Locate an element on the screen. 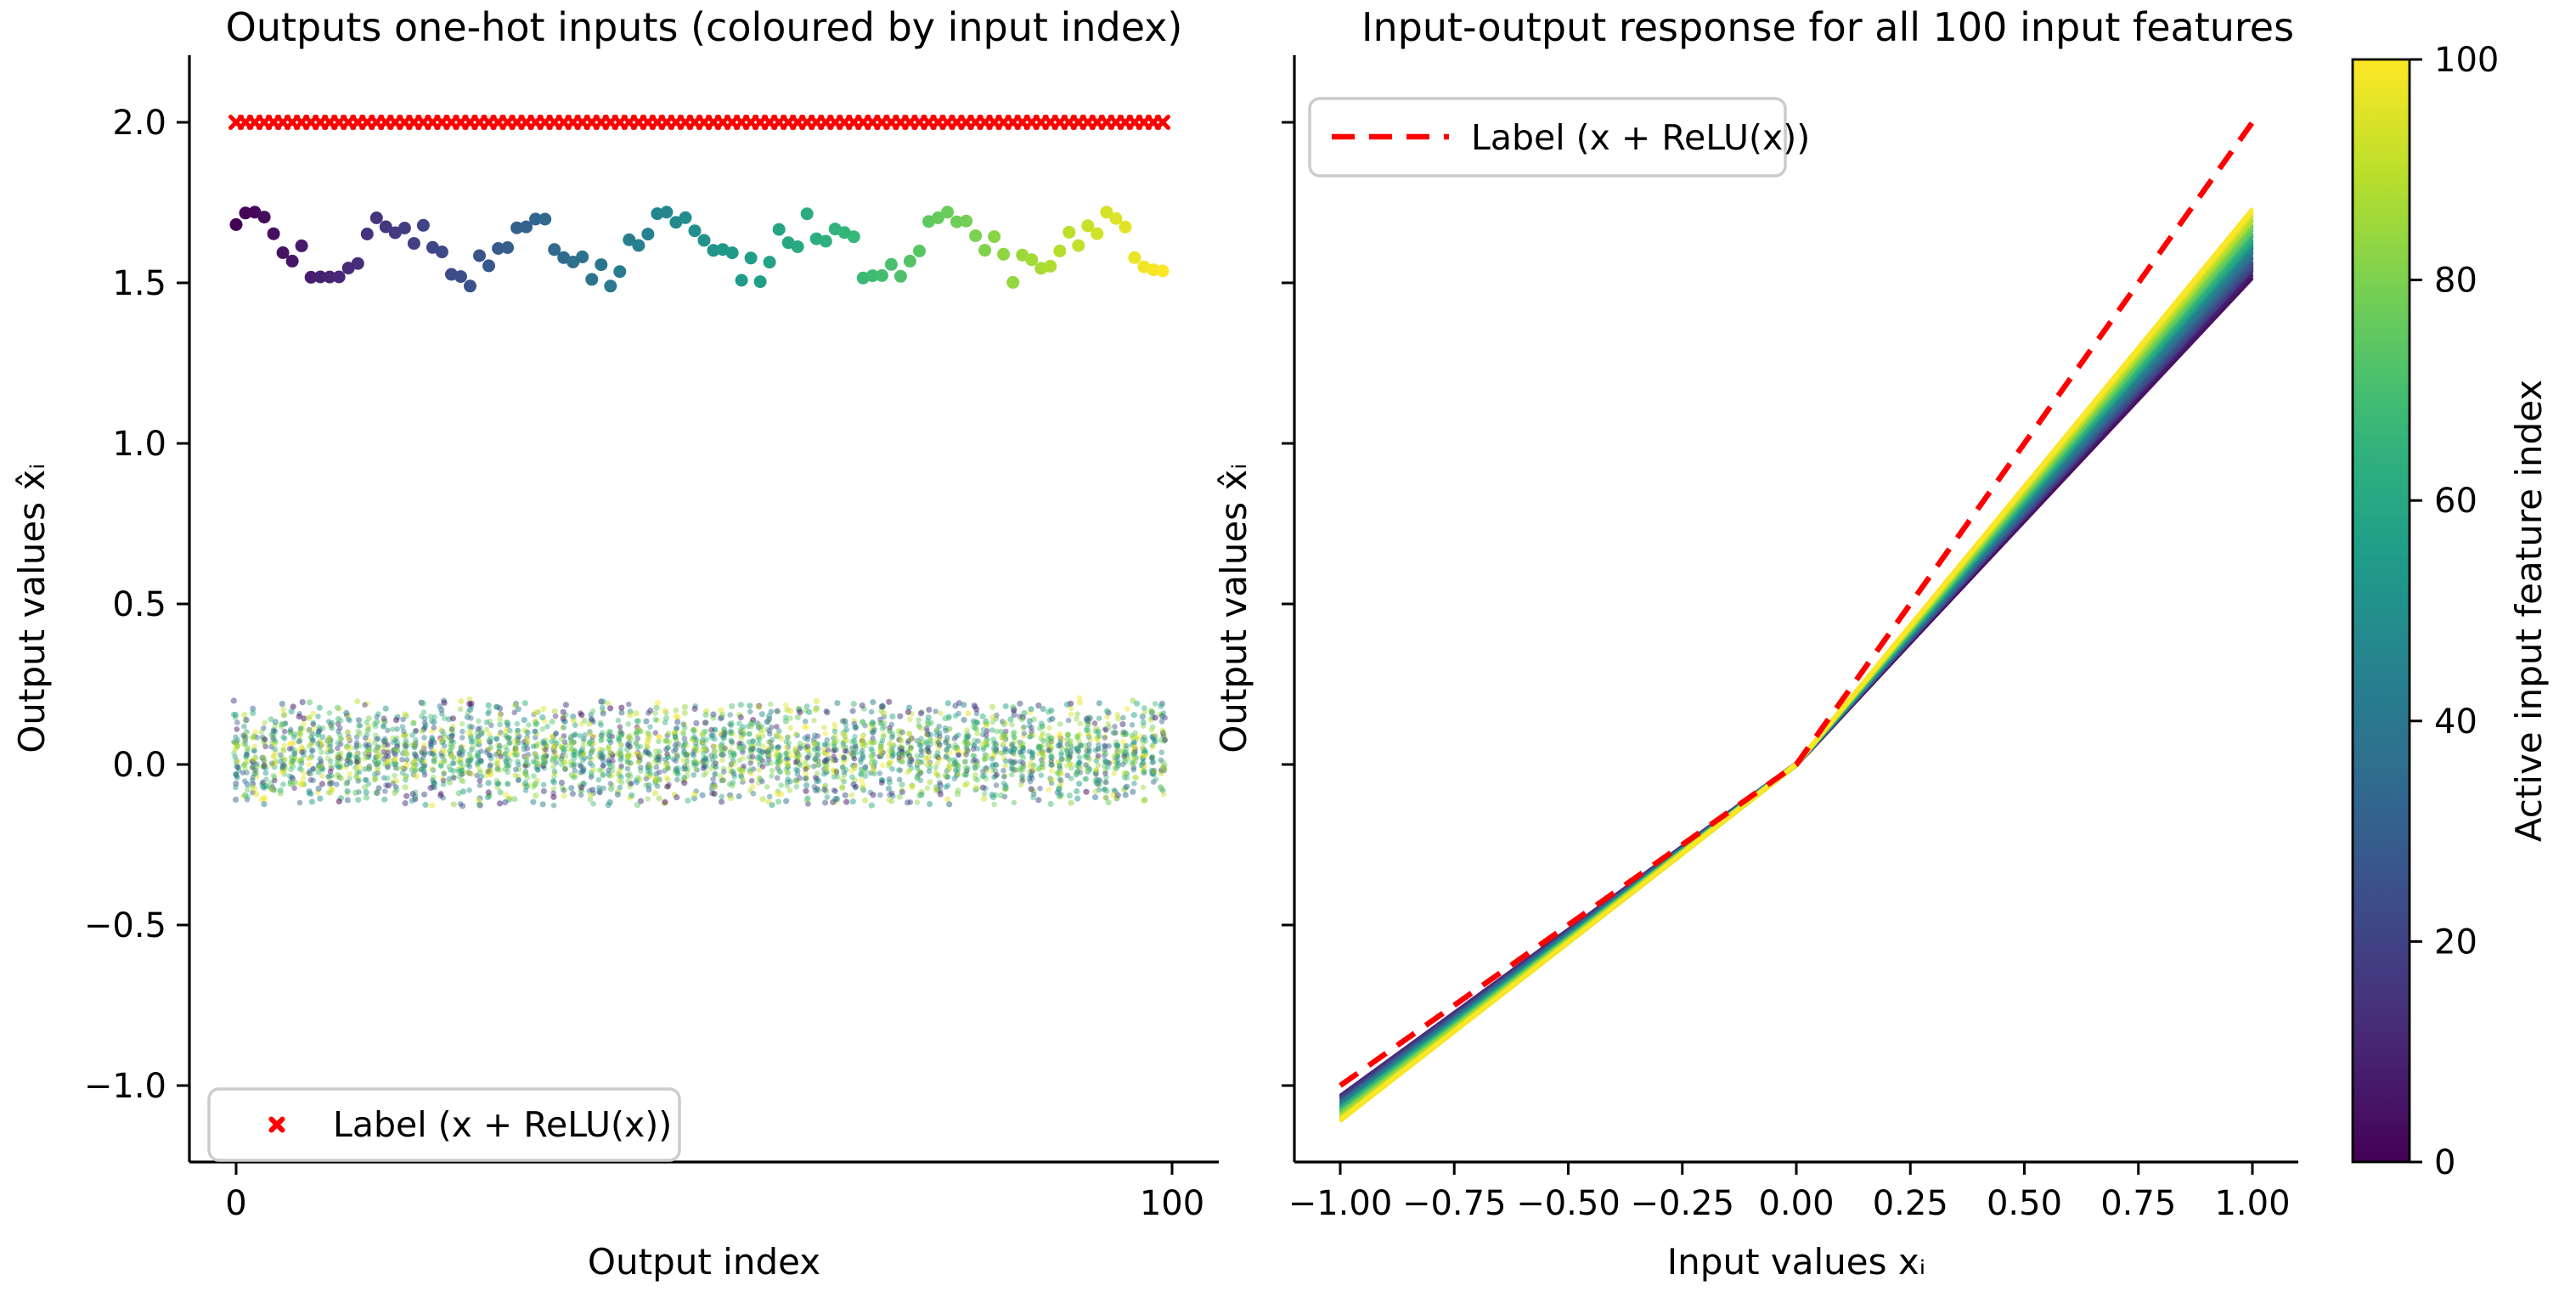 The height and width of the screenshot is (1303, 2576). x-tick-label: 0.25 is located at coordinates (1910, 1203).